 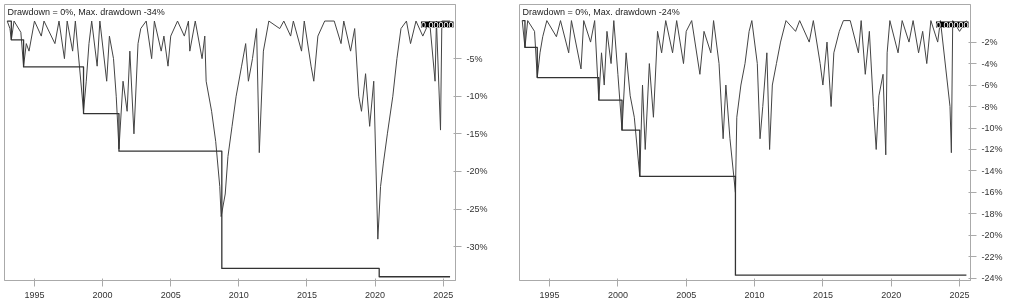 What do you see at coordinates (86, 11) in the screenshot?
I see `chart-title: Drawdown = 0%, Max. drawdown -34%` at bounding box center [86, 11].